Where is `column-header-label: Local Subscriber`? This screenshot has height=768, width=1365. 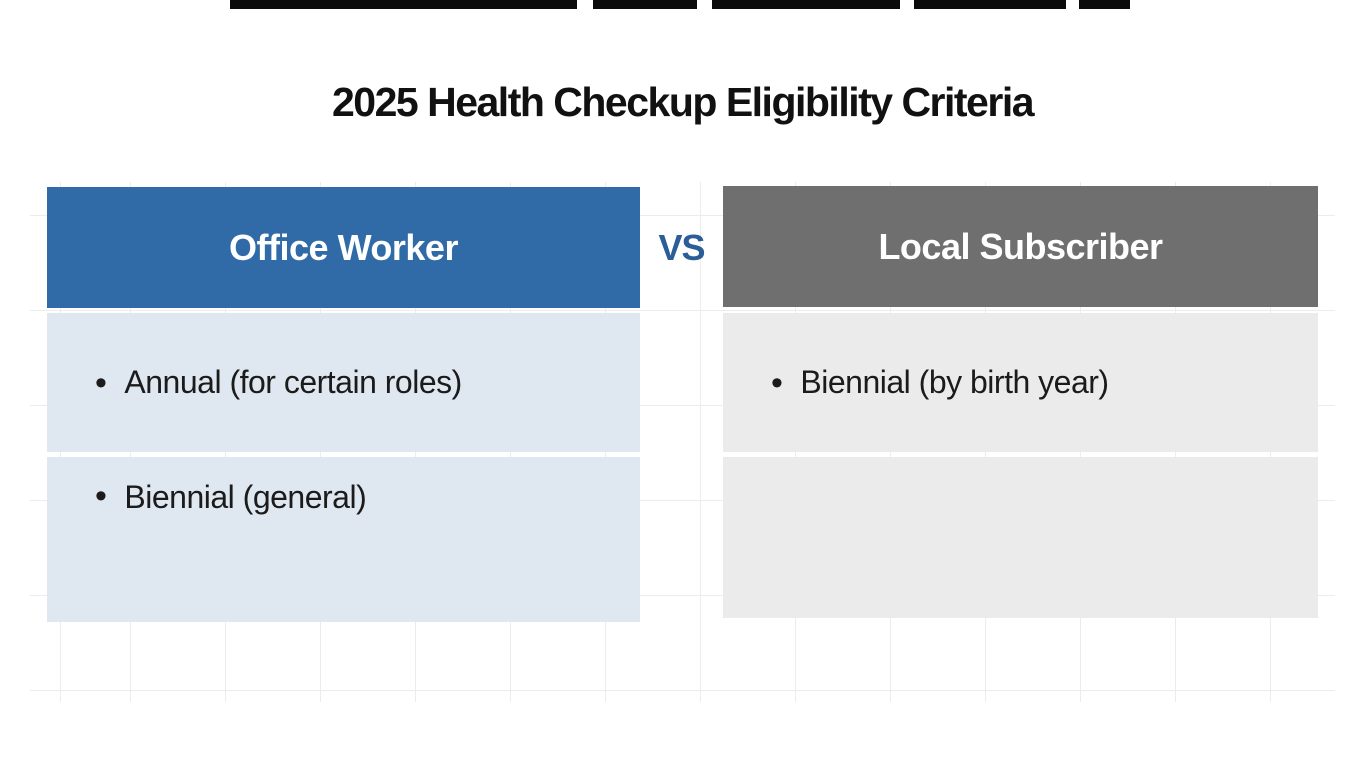 column-header-label: Local Subscriber is located at coordinates (1020, 246).